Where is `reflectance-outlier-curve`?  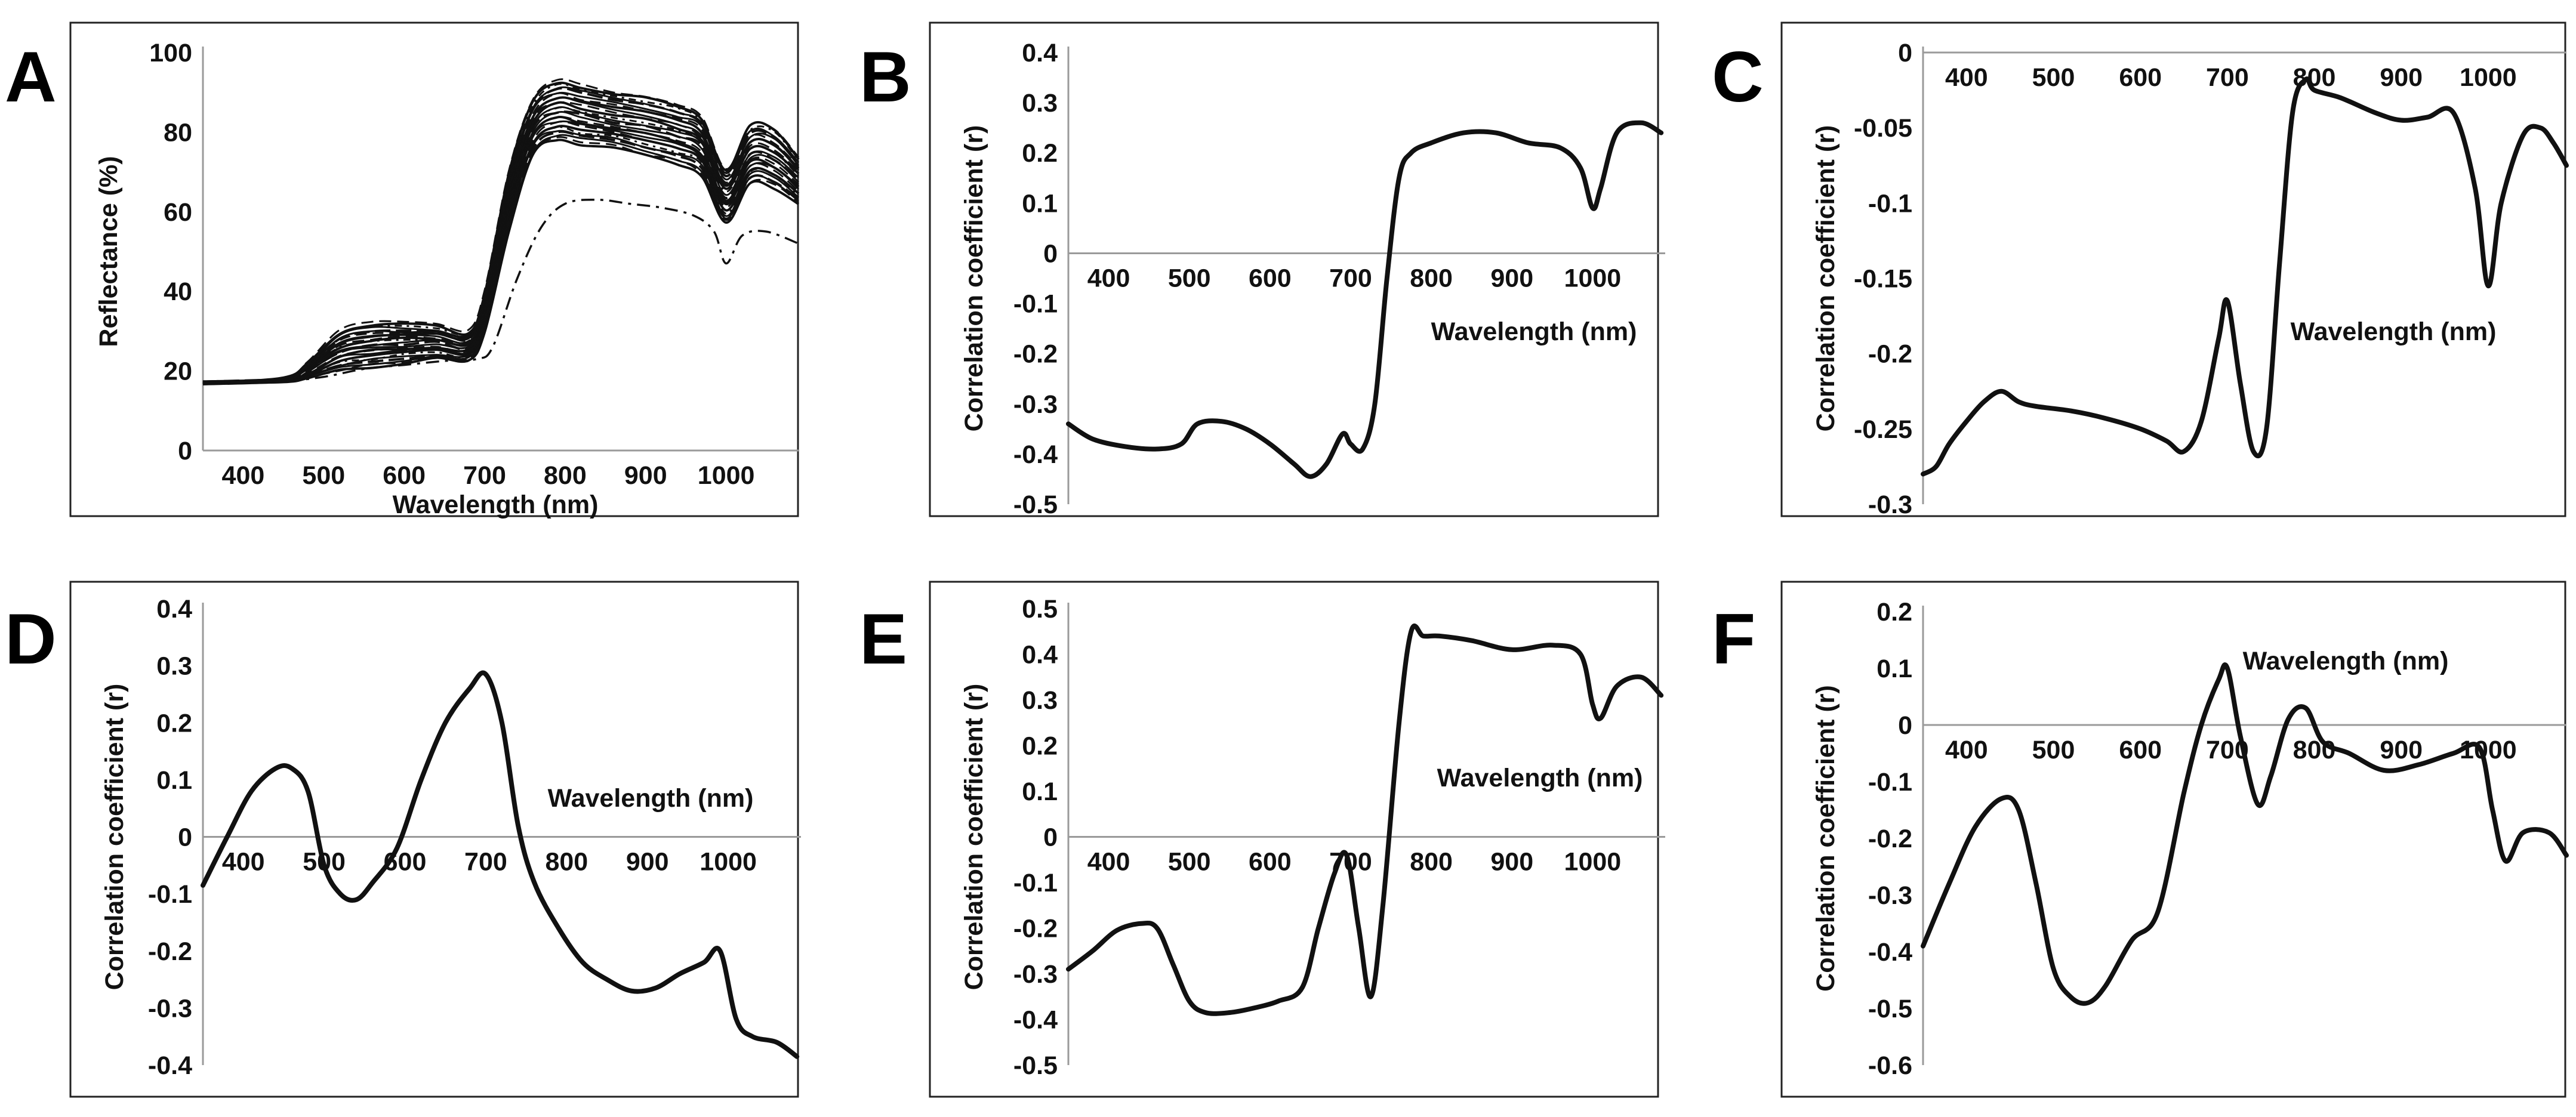 reflectance-outlier-curve is located at coordinates (500, 291).